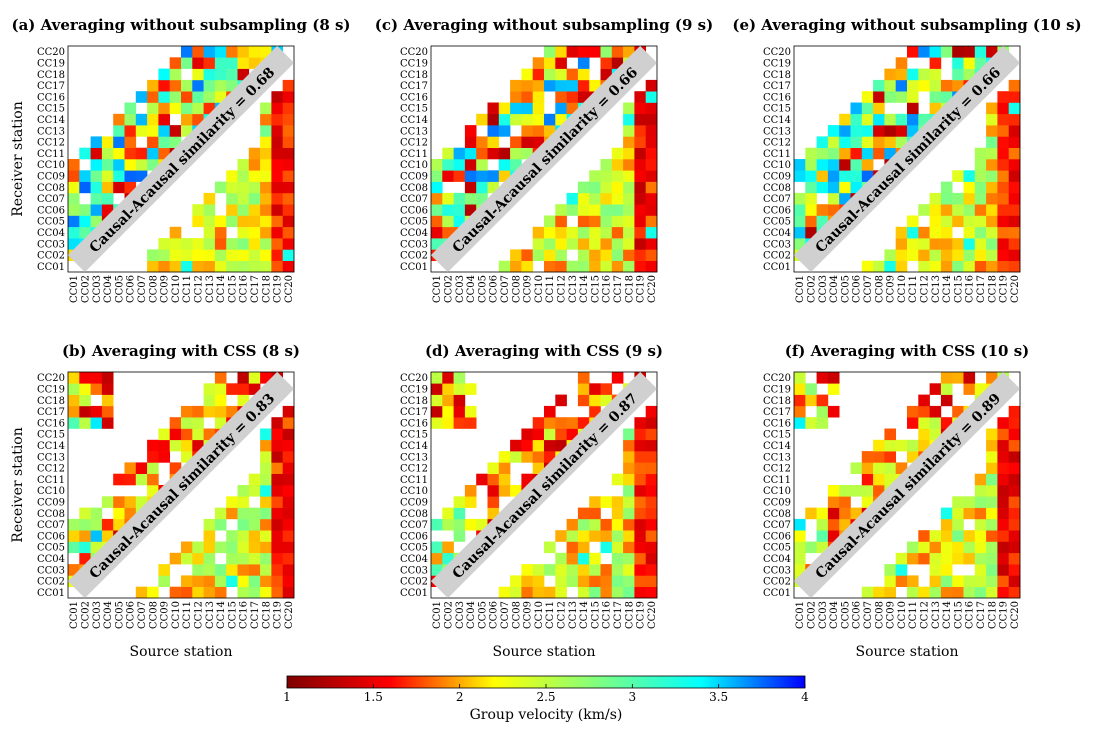 This screenshot has width=1096, height=739. Describe the element at coordinates (629, 615) in the screenshot. I see `x-tick-label: CC18` at that location.